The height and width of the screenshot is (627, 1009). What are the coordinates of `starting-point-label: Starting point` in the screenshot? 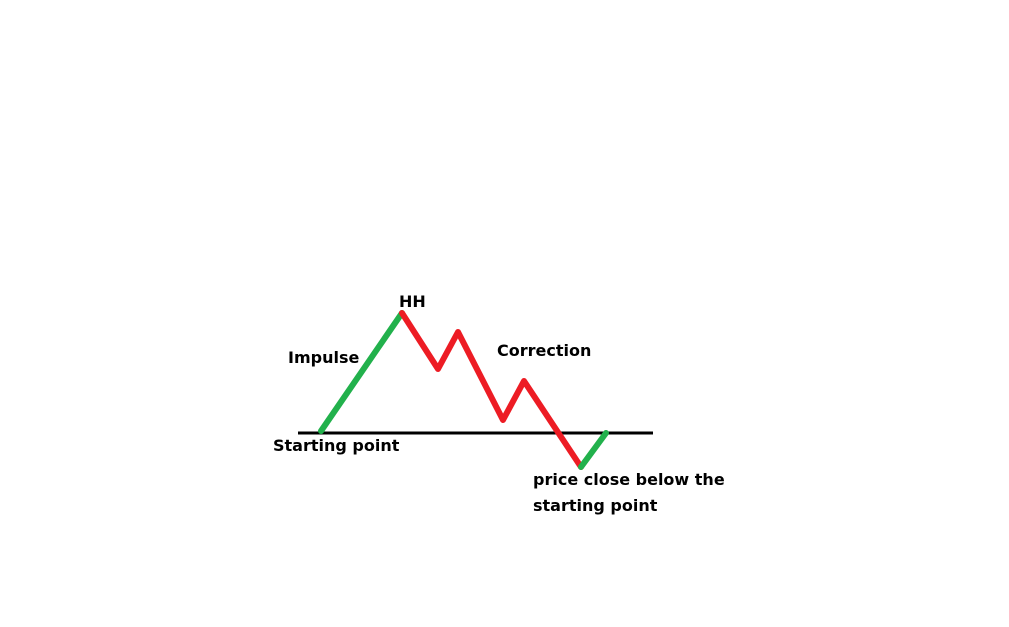 It's located at (336, 445).